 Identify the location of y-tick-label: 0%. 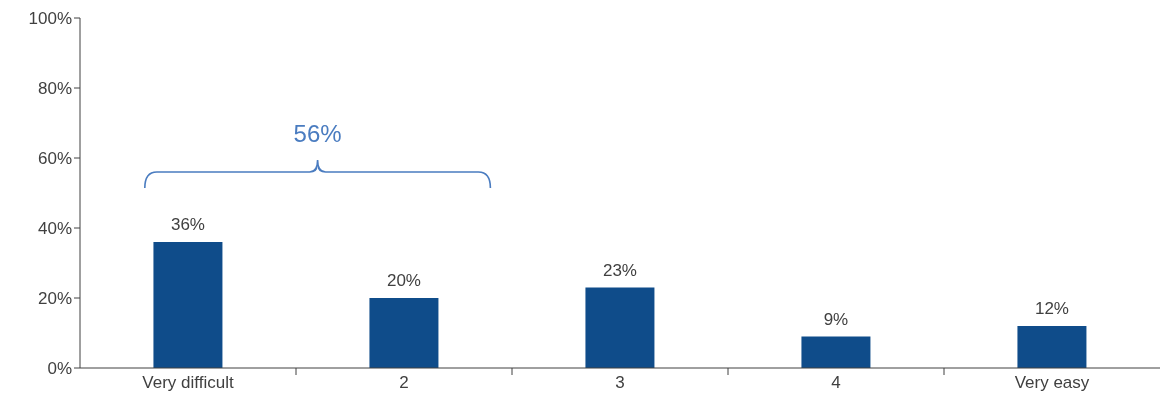
(59, 369).